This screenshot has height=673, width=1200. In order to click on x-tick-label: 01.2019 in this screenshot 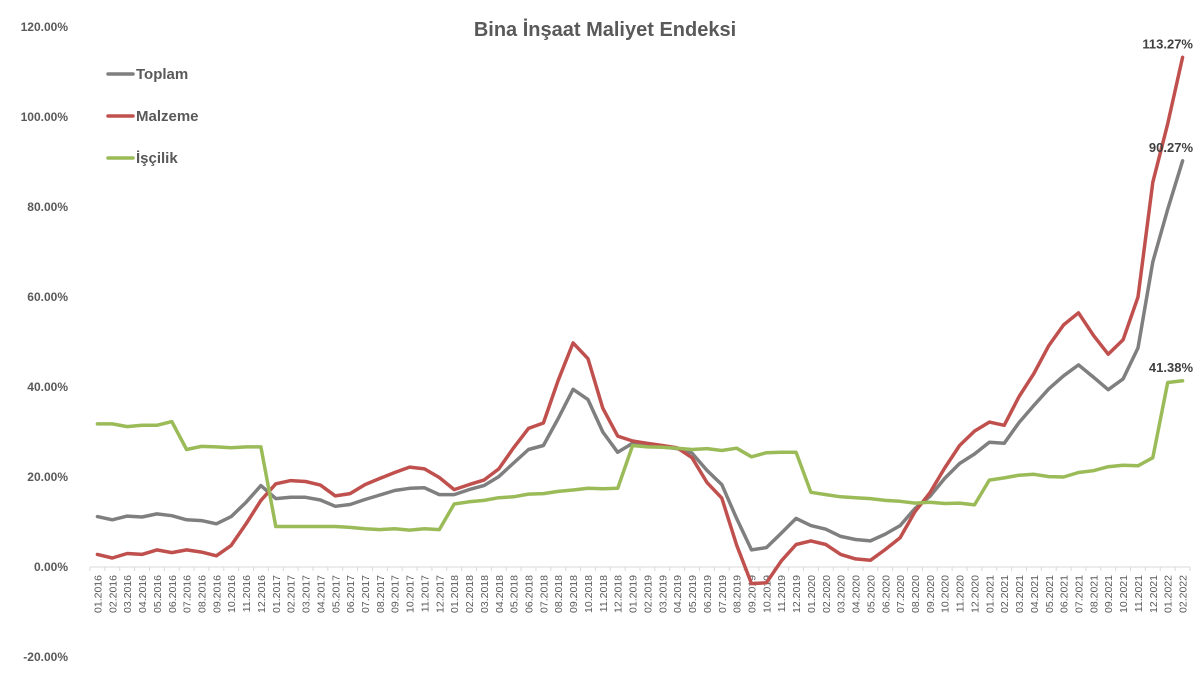, I will do `click(634, 594)`.